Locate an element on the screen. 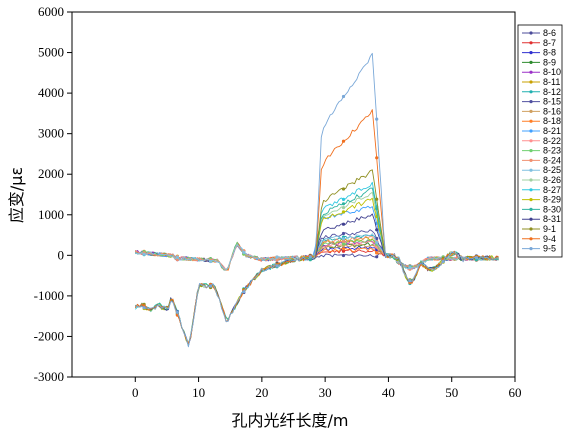 This screenshot has height=435, width=565. y-tick-label: -2000 is located at coordinates (49, 335).